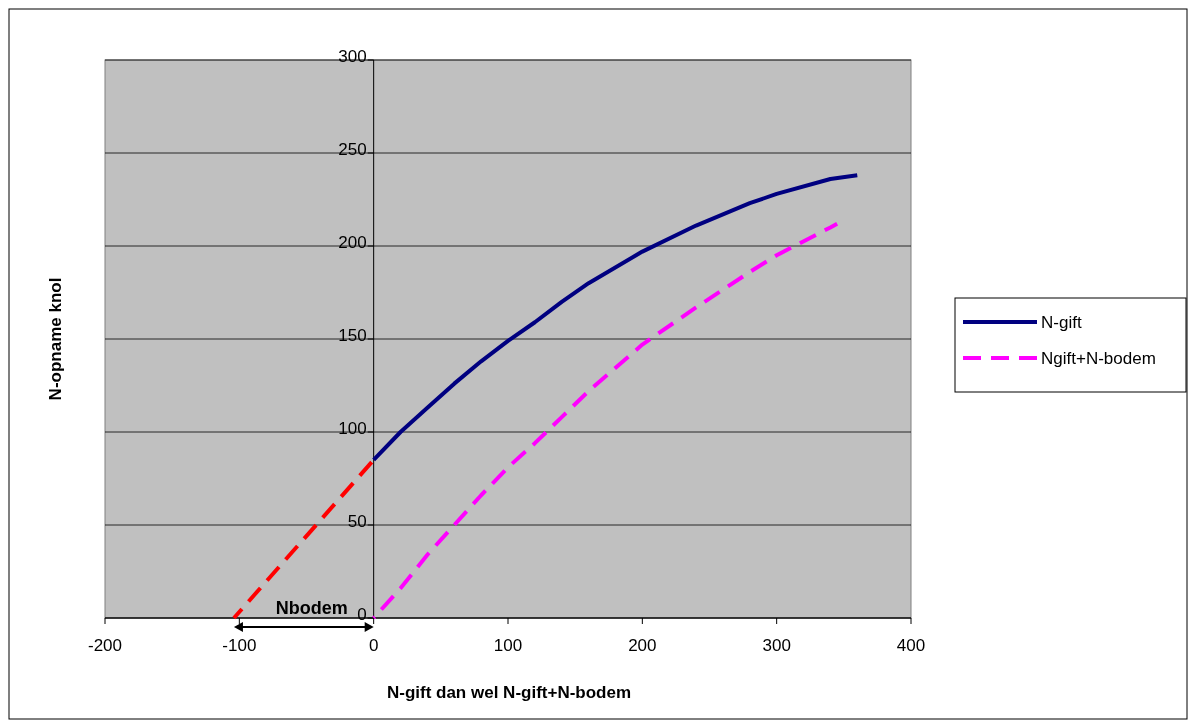  What do you see at coordinates (55, 339) in the screenshot?
I see `y-axis-title: N-opname knol` at bounding box center [55, 339].